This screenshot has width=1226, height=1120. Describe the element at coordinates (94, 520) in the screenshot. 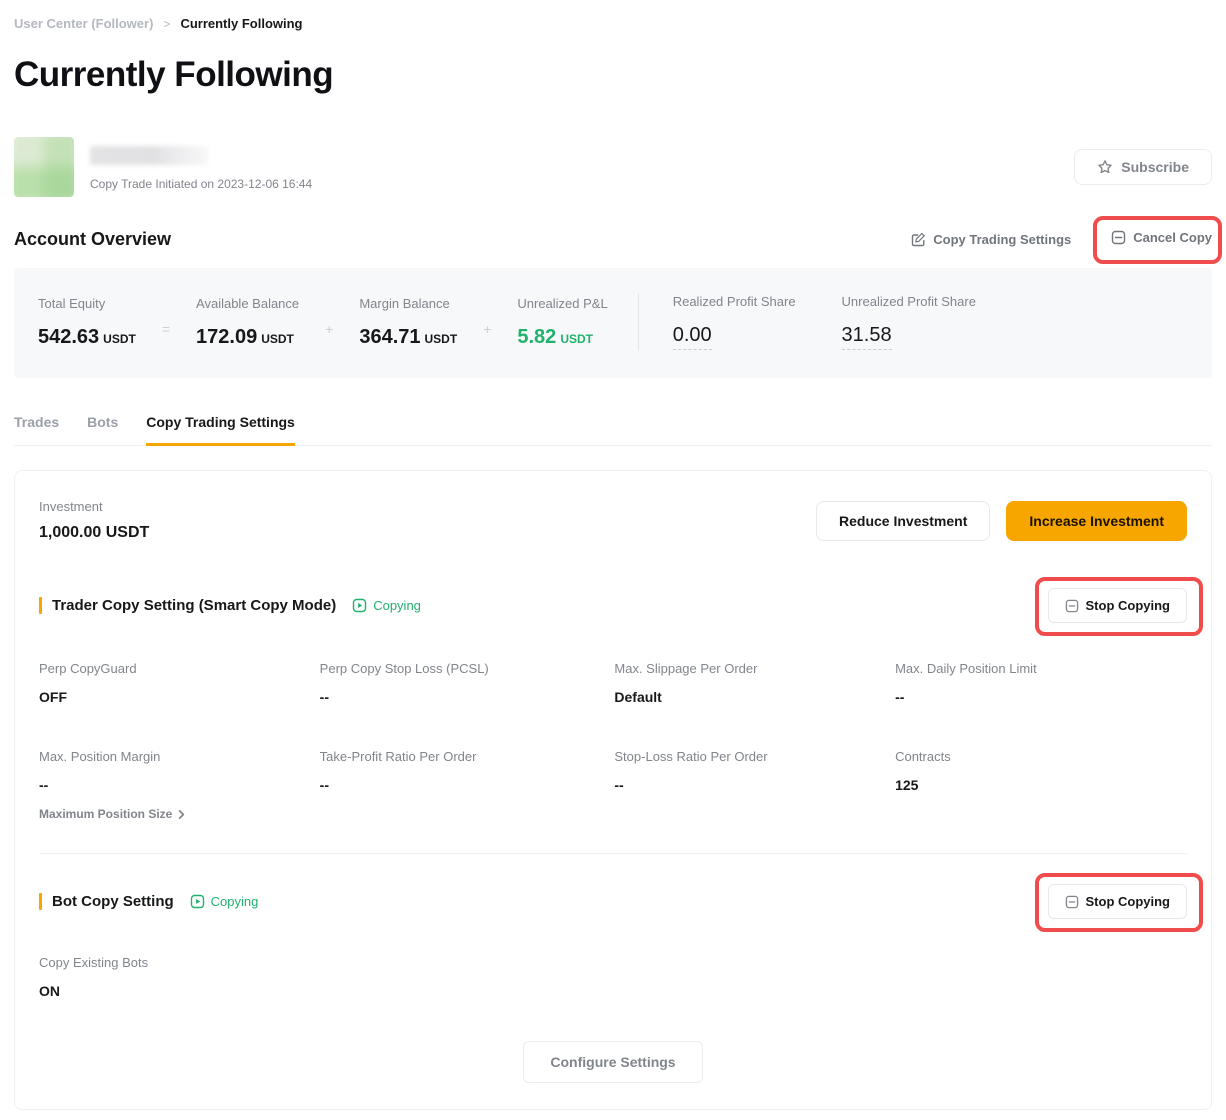

I see `investment-field: Investment 1,000.00 USDT` at that location.